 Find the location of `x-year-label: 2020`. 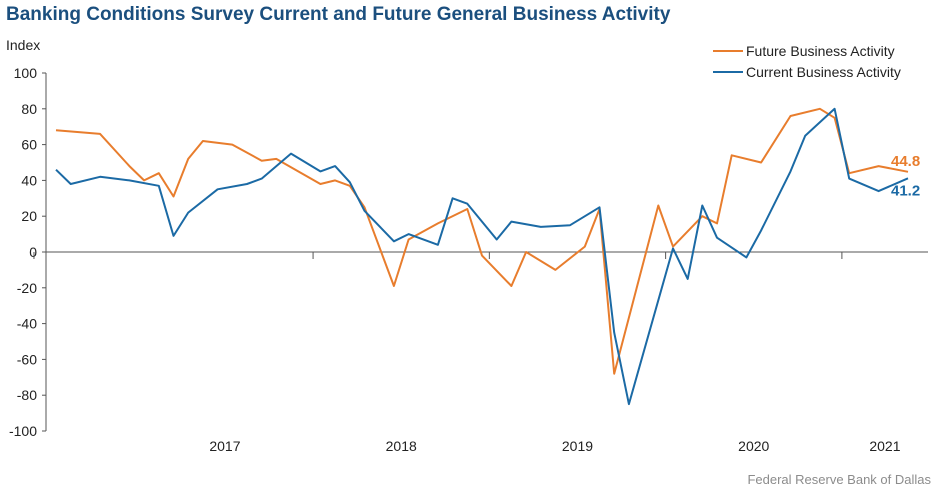

x-year-label: 2020 is located at coordinates (753, 446).